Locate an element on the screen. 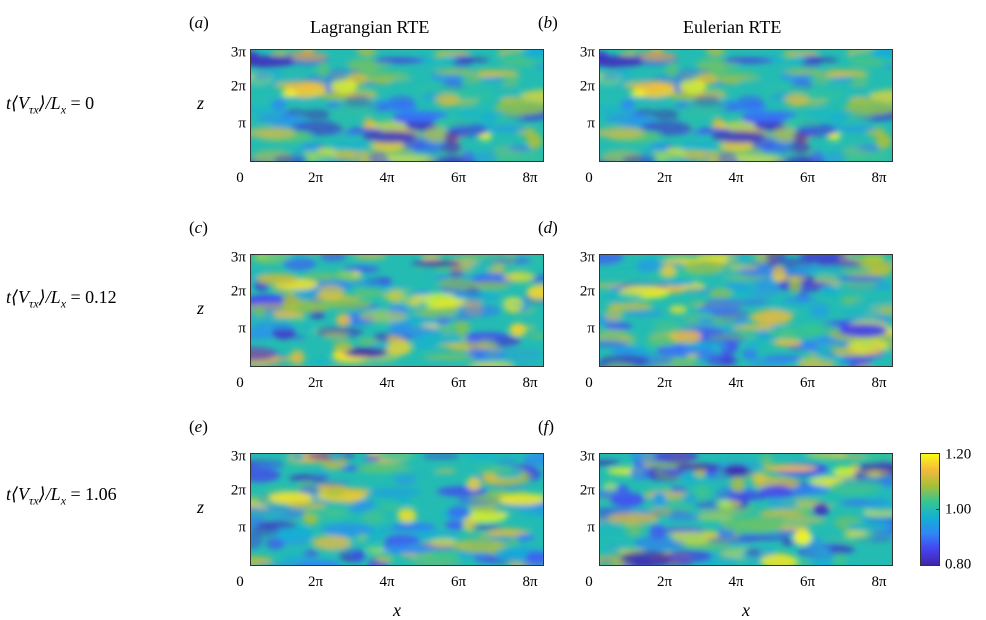  y-axis-label-a: z is located at coordinates (201, 103).